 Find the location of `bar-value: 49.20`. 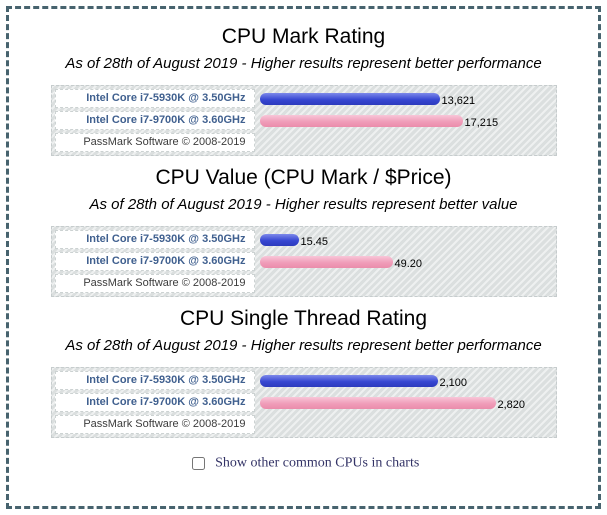

bar-value: 49.20 is located at coordinates (408, 263).